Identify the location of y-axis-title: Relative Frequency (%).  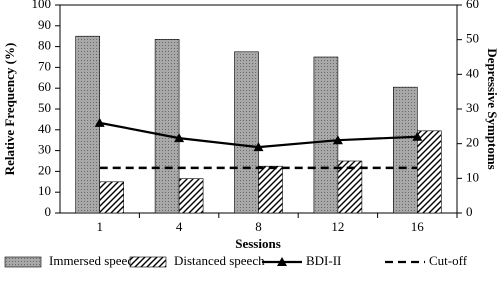
(9, 109).